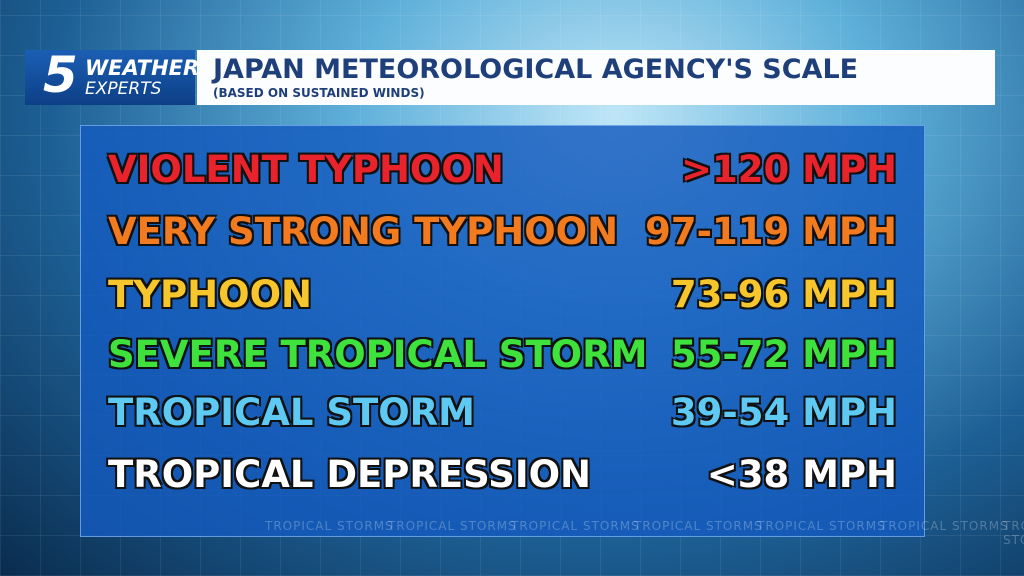  I want to click on scale-row: SEVERE TROPICAL STORM 55-72 MPH, so click(502, 358).